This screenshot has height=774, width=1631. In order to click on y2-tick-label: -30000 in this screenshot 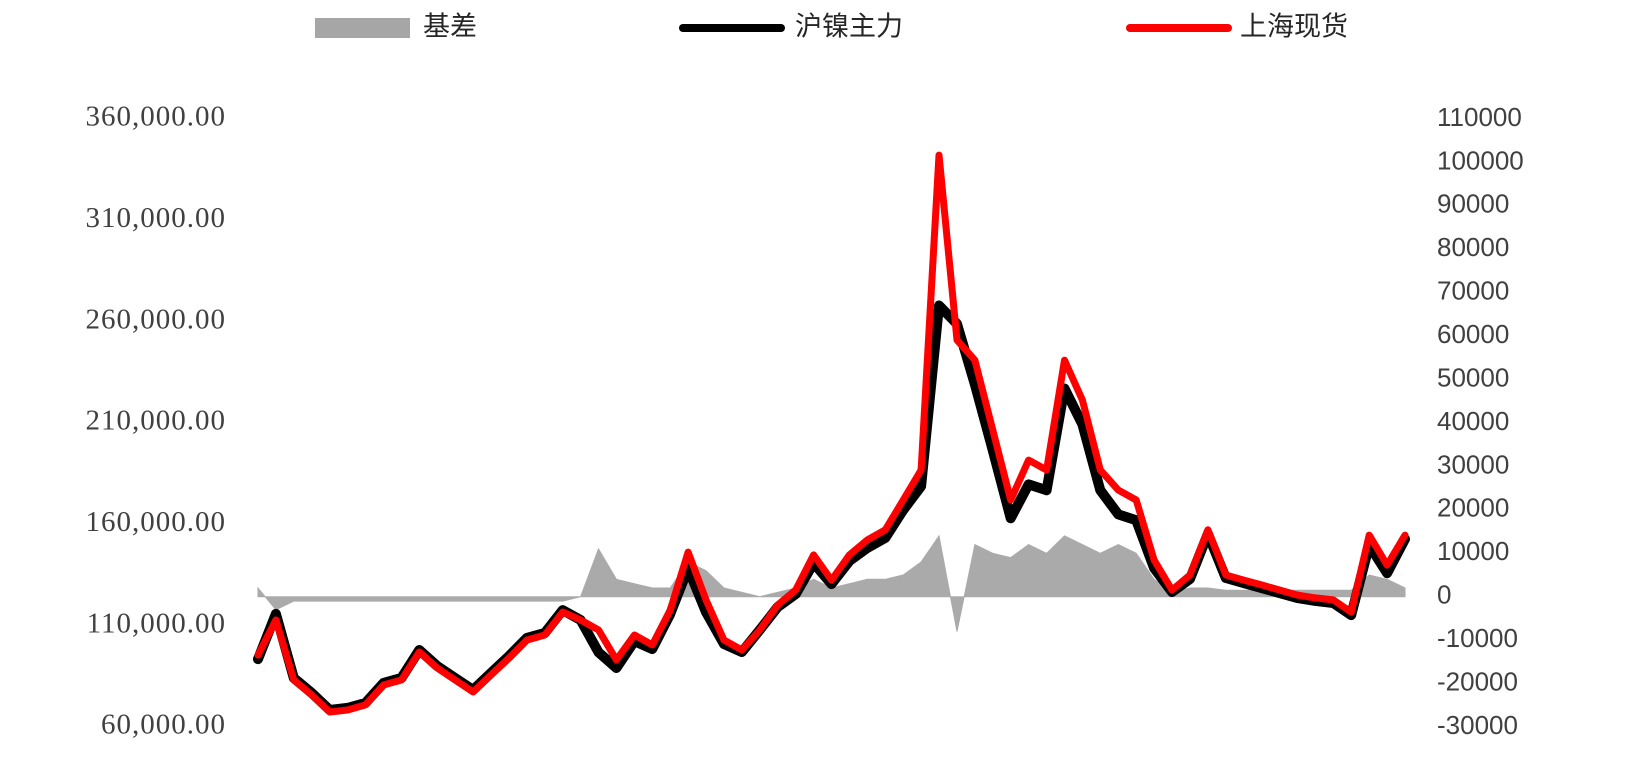, I will do `click(1477, 725)`.